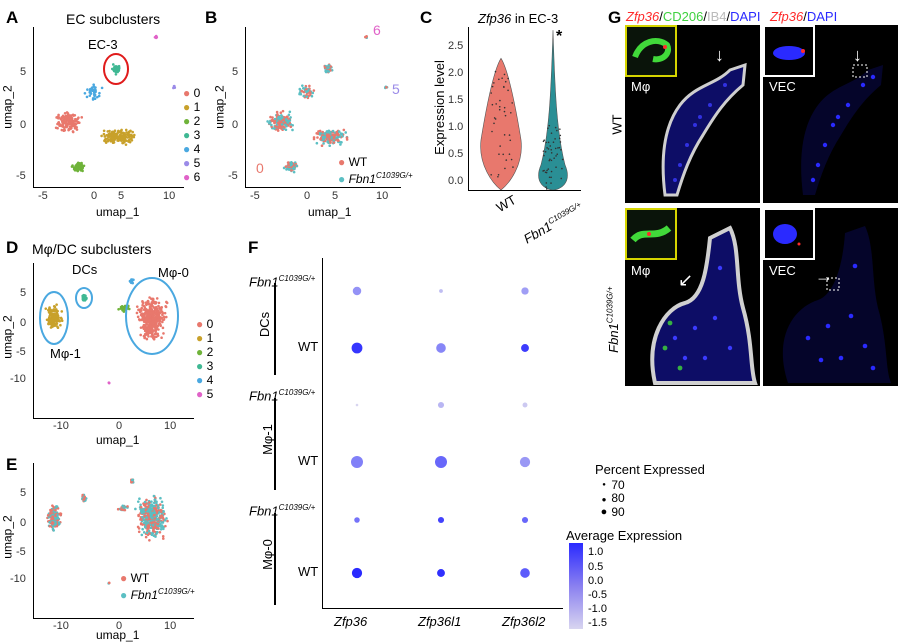 The image size is (900, 643). I want to click on panel-a-ytick: -5, so click(21, 176).